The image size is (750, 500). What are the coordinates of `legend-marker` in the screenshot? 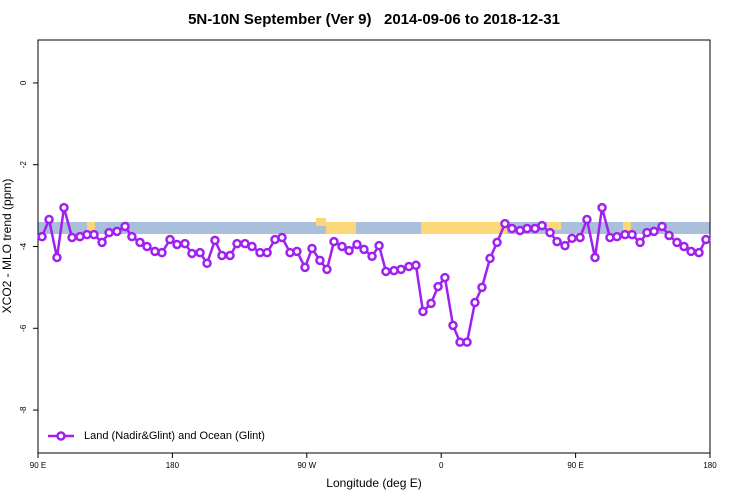 It's located at (61, 436).